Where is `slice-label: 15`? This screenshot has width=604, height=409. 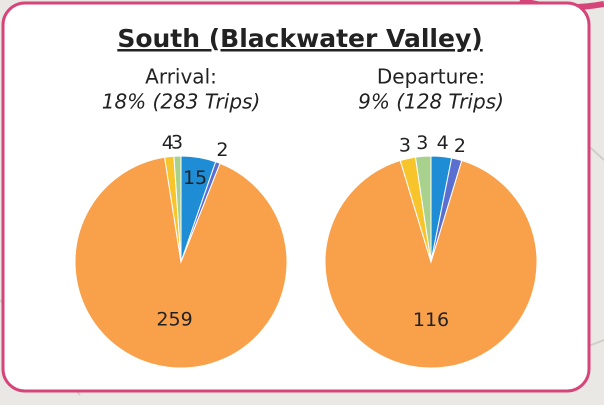 slice-label: 15 is located at coordinates (195, 178).